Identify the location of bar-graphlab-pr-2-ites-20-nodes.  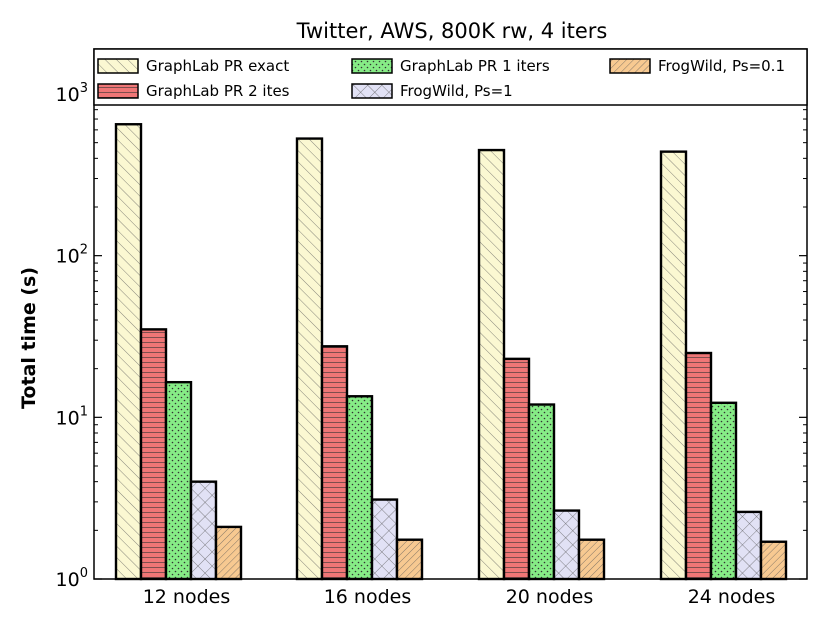
(516, 469).